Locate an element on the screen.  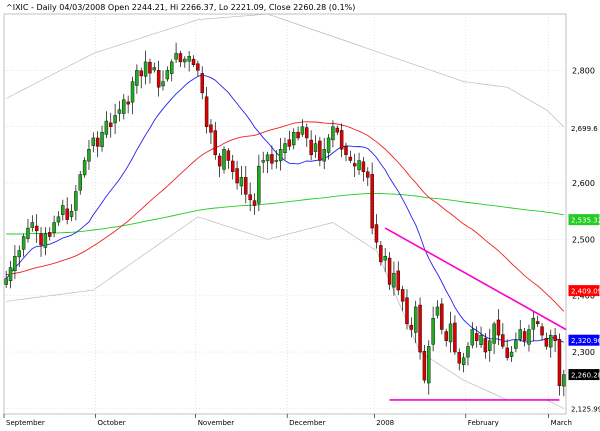
trendlines is located at coordinates (475, 314).